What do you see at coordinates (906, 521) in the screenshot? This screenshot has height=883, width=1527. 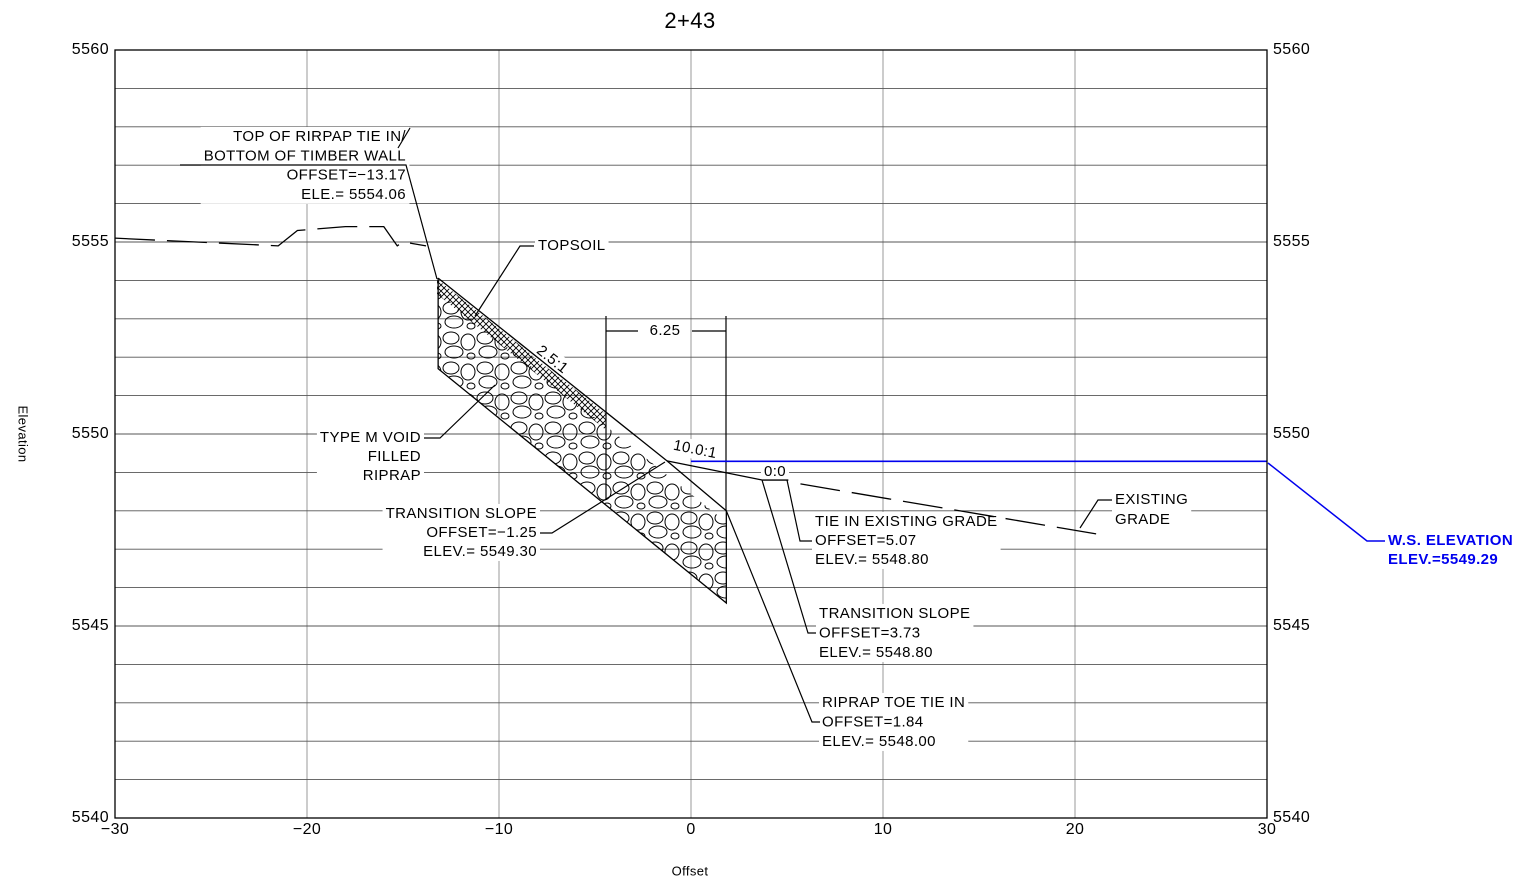 I see `annotation-text: TIE IN EXISTING GRADE` at bounding box center [906, 521].